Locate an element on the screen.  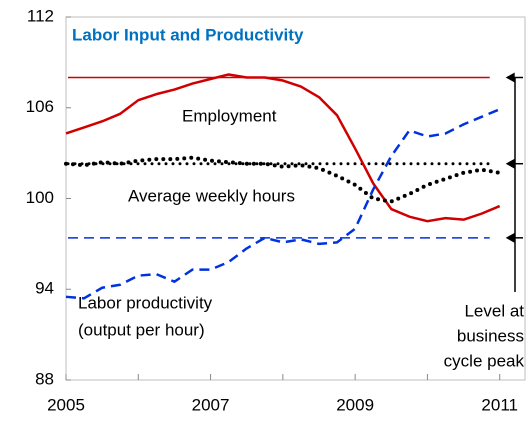
x-tick-label: 2009 is located at coordinates (355, 404).